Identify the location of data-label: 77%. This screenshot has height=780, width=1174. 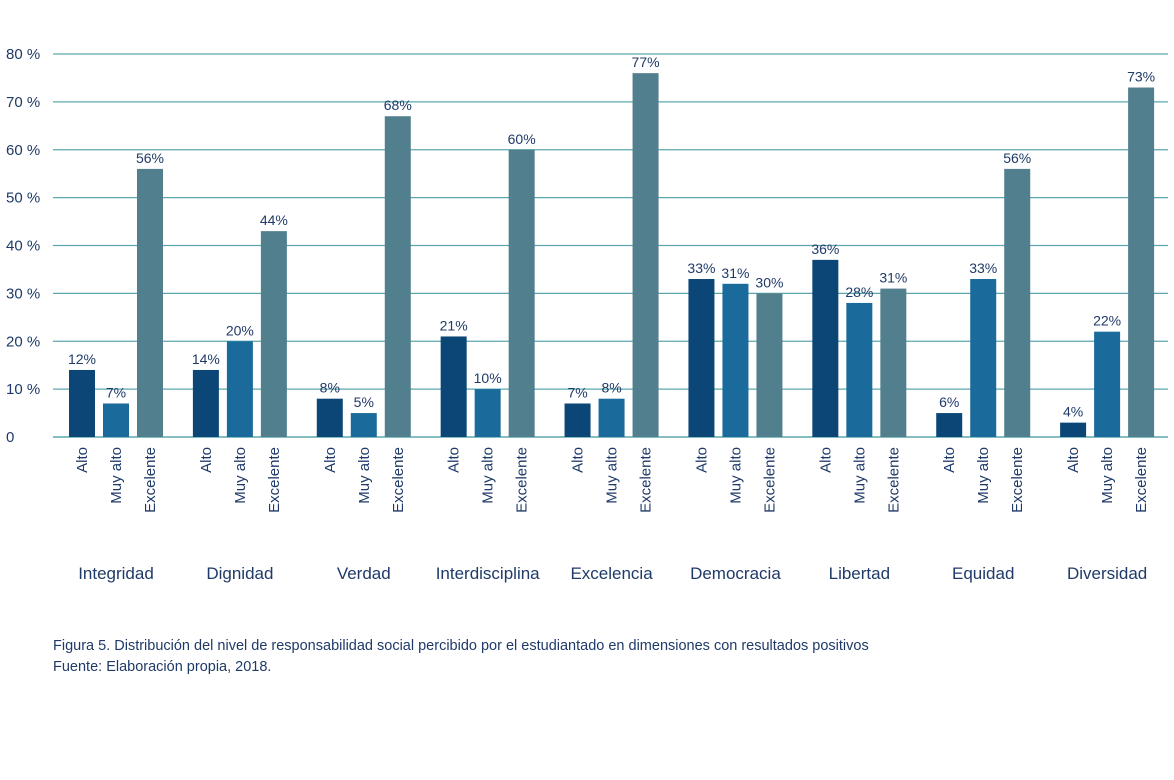
(646, 62).